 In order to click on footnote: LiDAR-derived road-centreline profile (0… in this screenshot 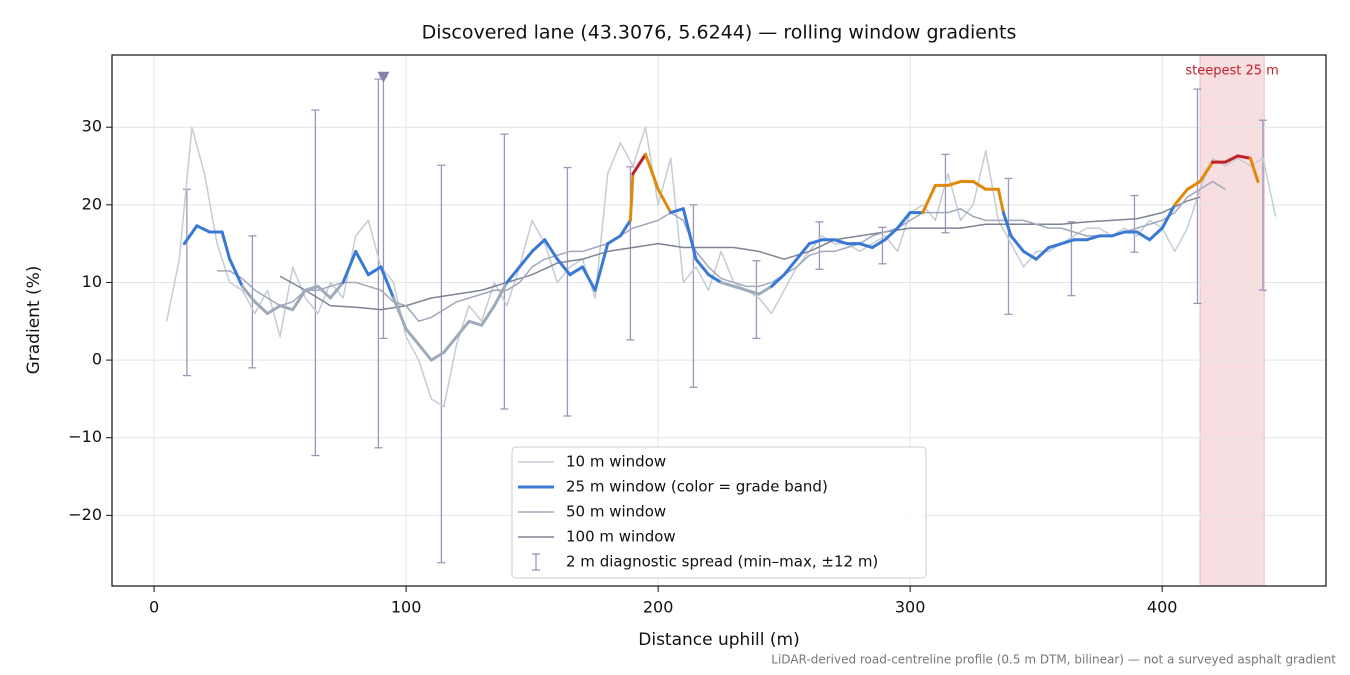, I will do `click(1053, 660)`.